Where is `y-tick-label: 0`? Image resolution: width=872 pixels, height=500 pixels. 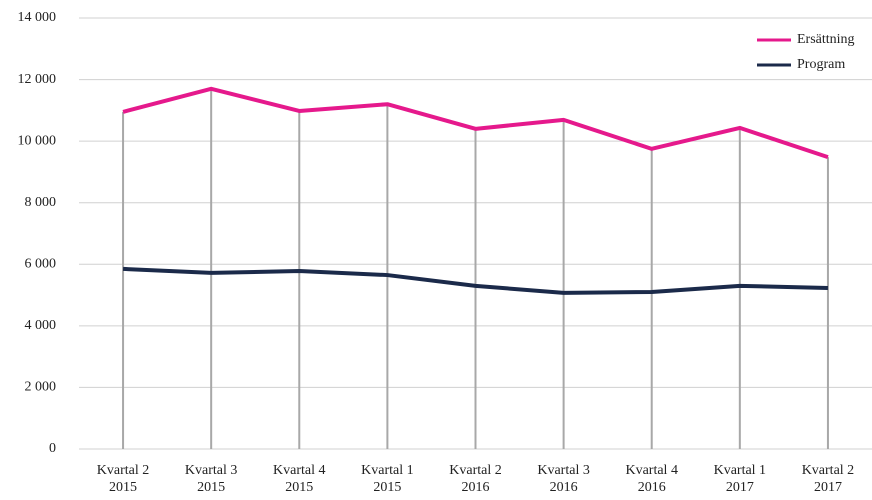
y-tick-label: 0 is located at coordinates (52, 448).